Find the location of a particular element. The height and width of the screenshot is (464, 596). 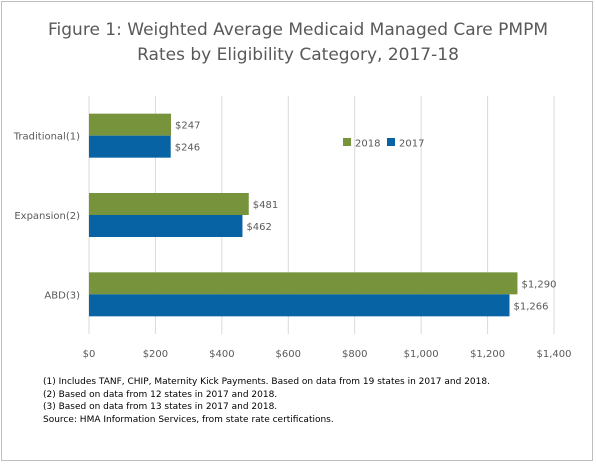

x-tick-label-1: $200 is located at coordinates (155, 354).